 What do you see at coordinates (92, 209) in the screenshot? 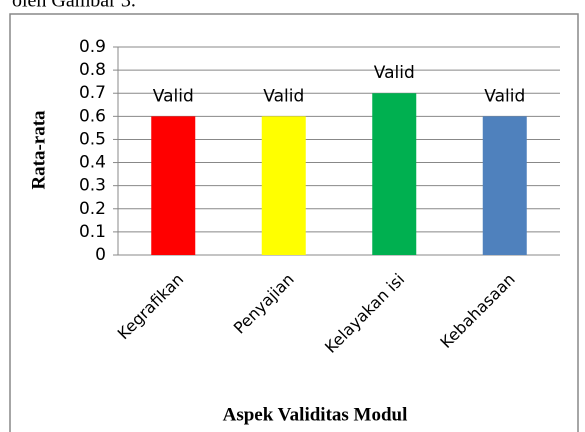
I see `y-tick-label: 0.2` at bounding box center [92, 209].